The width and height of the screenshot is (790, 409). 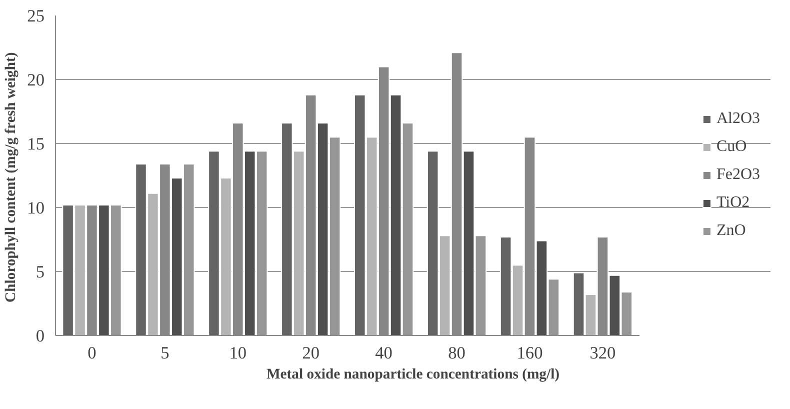 What do you see at coordinates (731, 231) in the screenshot?
I see `legend-label: ZnO` at bounding box center [731, 231].